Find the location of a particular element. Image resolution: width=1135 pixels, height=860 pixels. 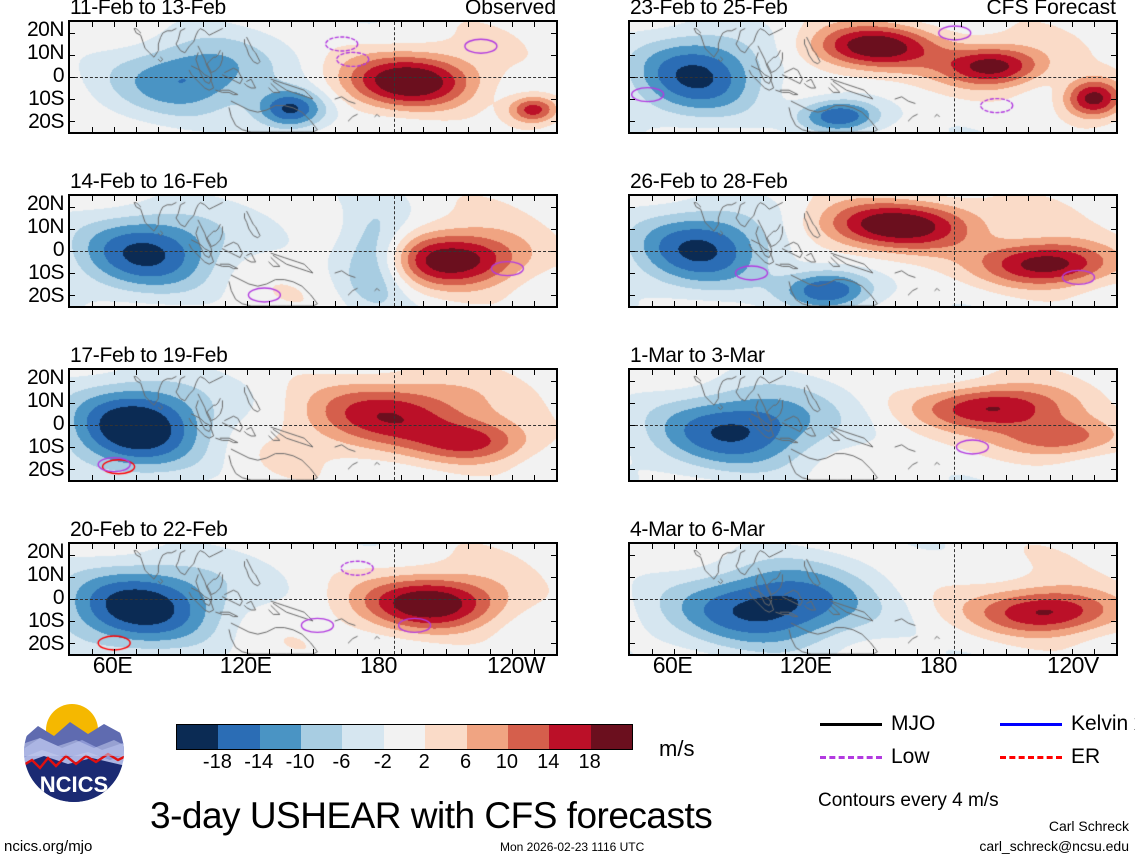

ncics-logo: NCICS is located at coordinates (74, 752).